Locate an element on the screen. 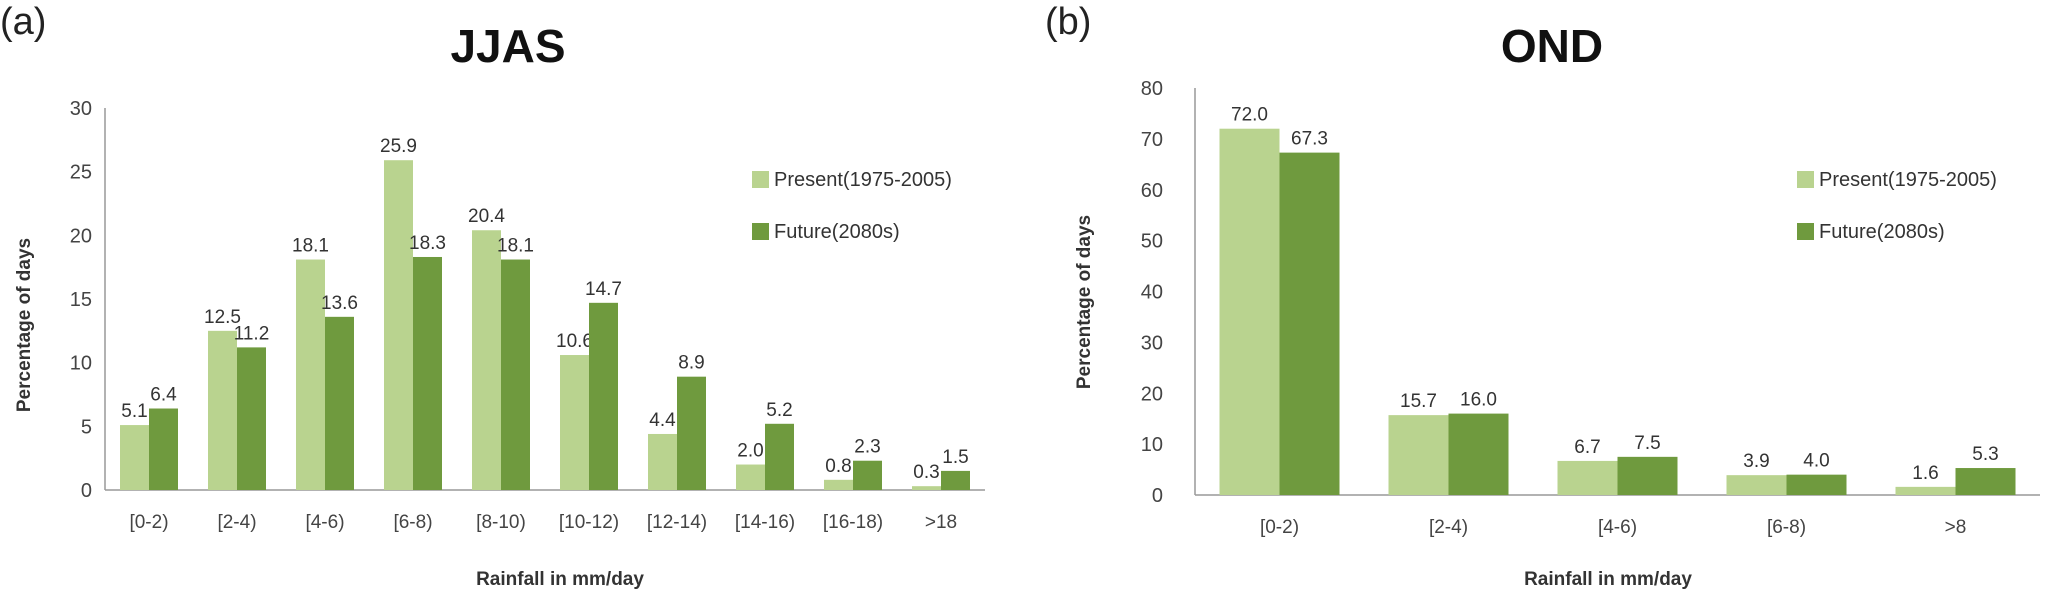 The width and height of the screenshot is (2067, 600). y-tick-label: 70 is located at coordinates (1152, 140).